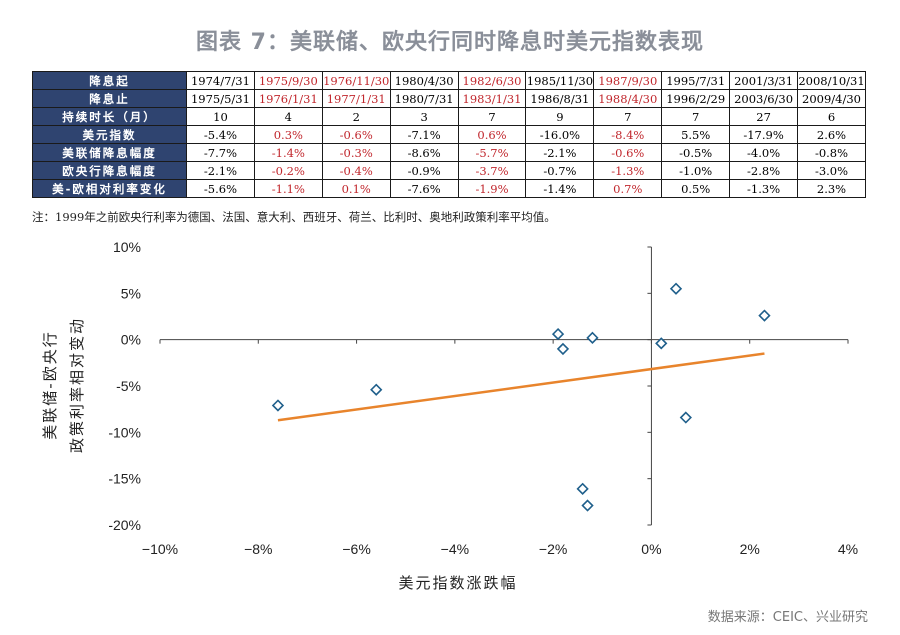 The image size is (900, 635). What do you see at coordinates (356, 549) in the screenshot?
I see `x-tick-label: −6%` at bounding box center [356, 549].